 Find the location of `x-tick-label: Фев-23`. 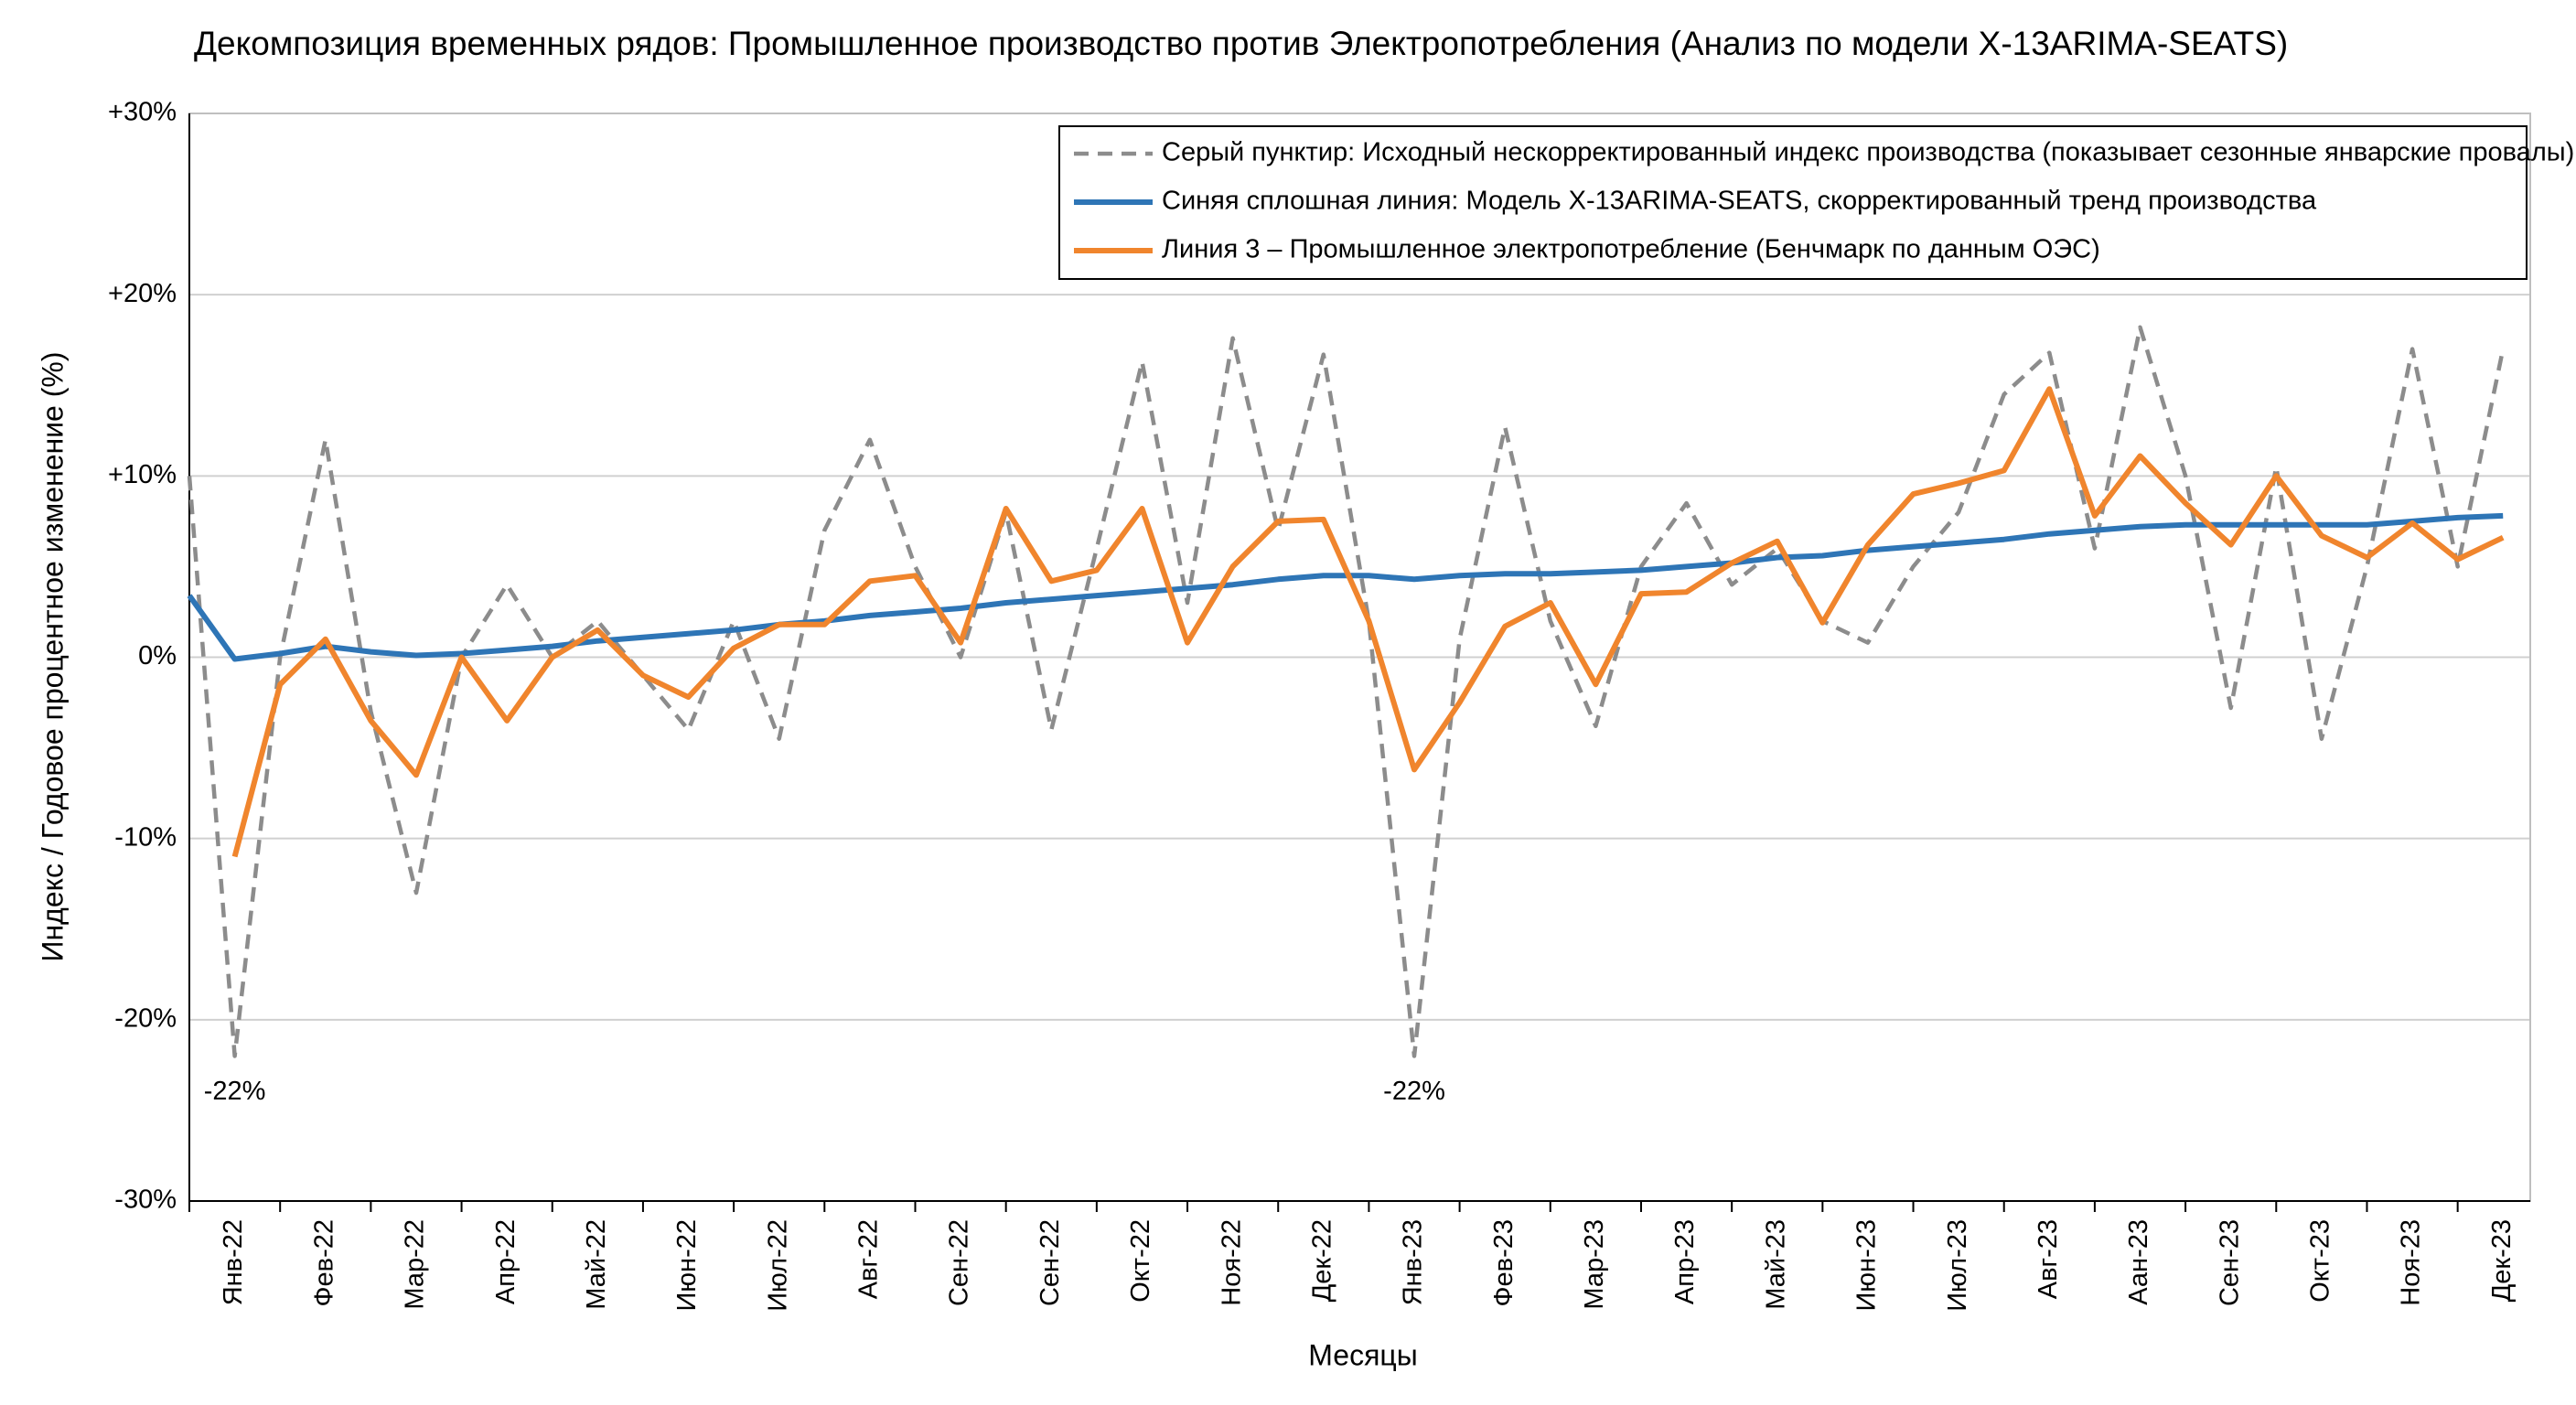

x-tick-label: Фев-23 is located at coordinates (1504, 1263).